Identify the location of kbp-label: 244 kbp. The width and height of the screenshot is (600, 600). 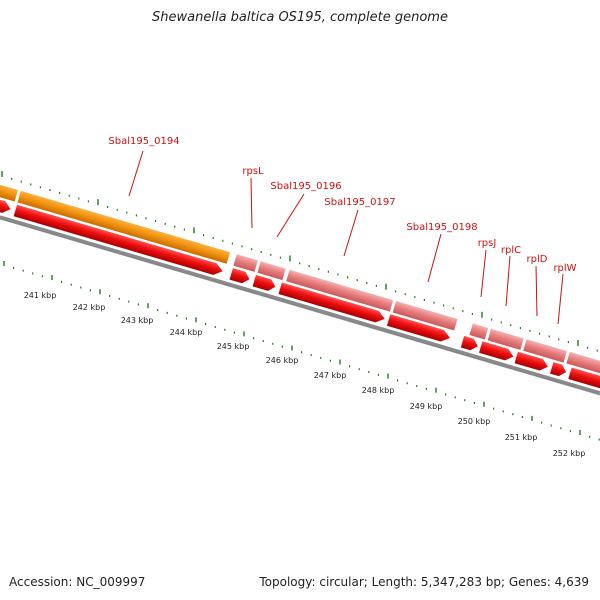
(186, 332).